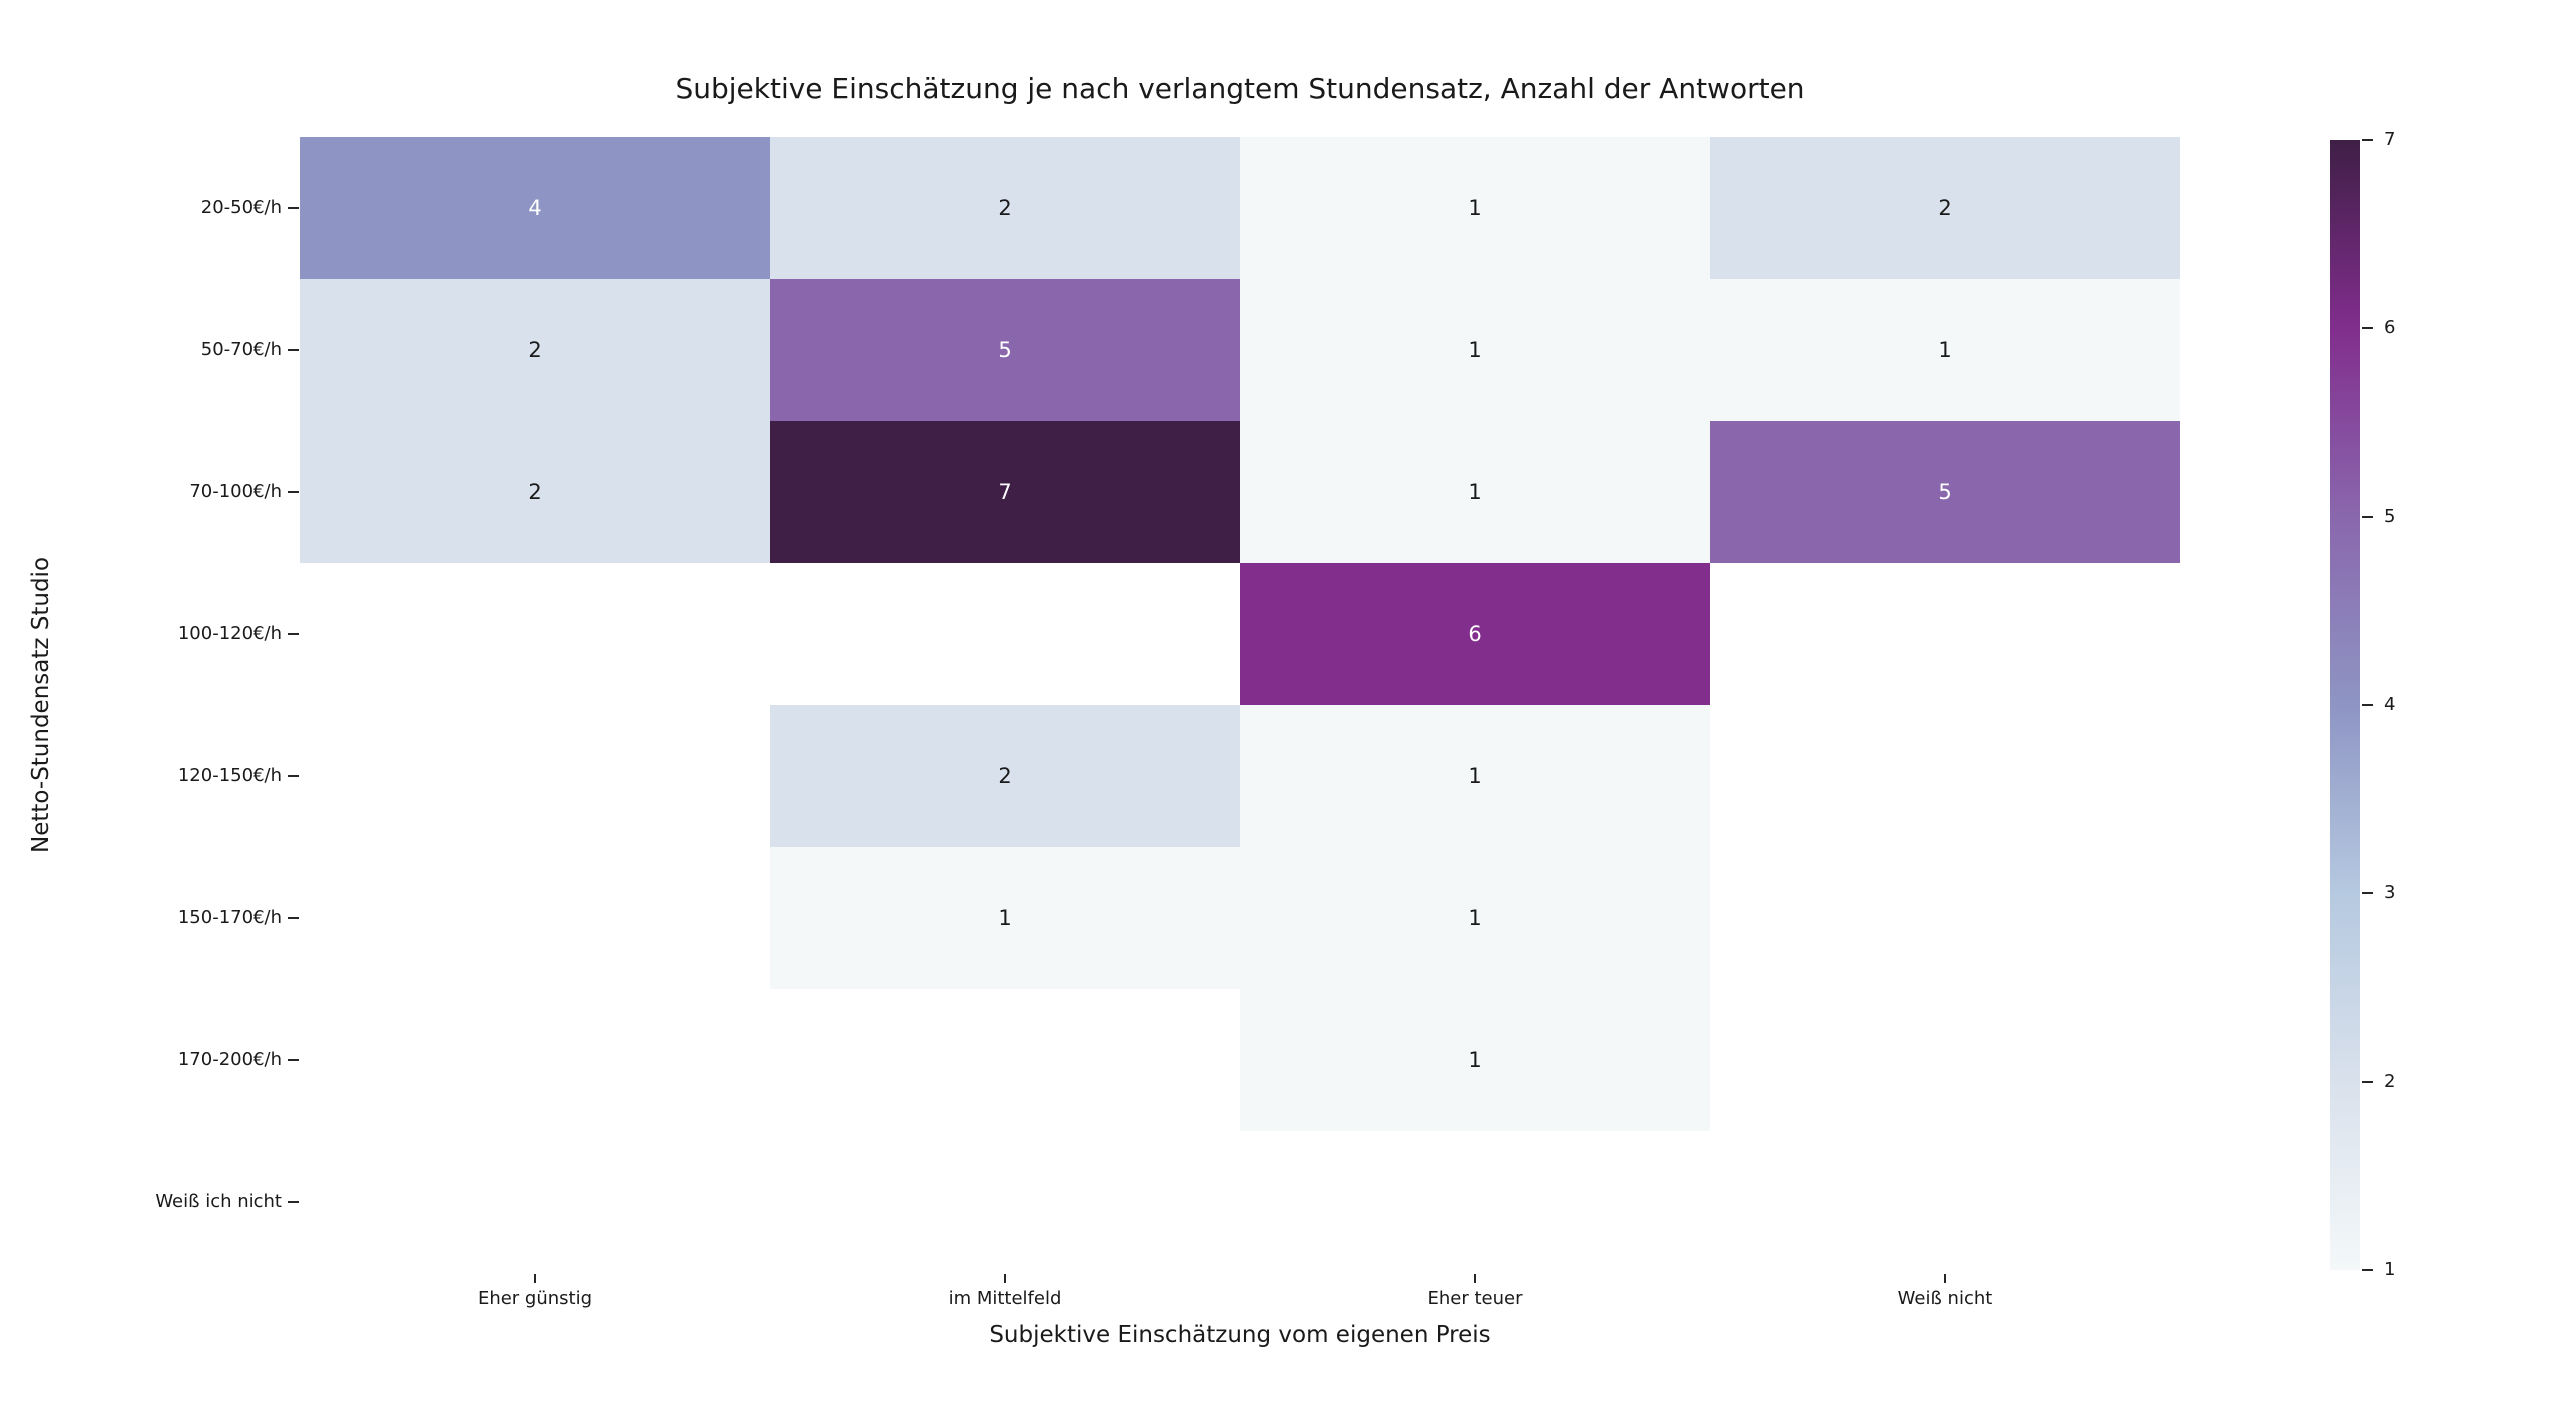 The height and width of the screenshot is (1413, 2560). What do you see at coordinates (229, 775) in the screenshot?
I see `y-tick-label: 120-150€/h` at bounding box center [229, 775].